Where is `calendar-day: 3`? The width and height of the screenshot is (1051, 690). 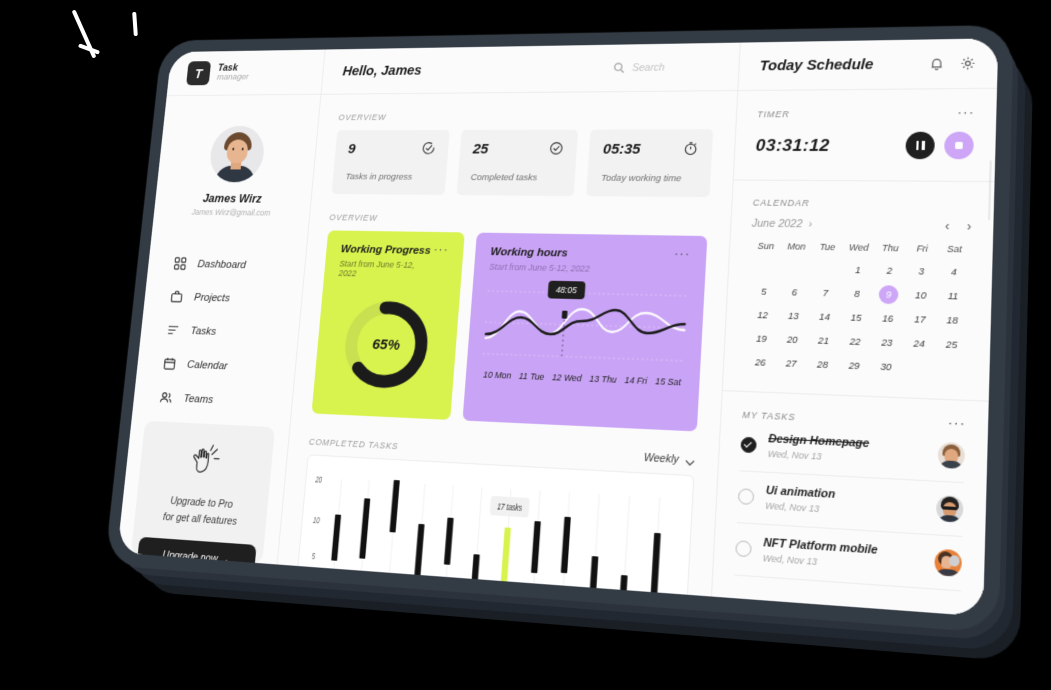
calendar-day: 3 is located at coordinates (921, 271).